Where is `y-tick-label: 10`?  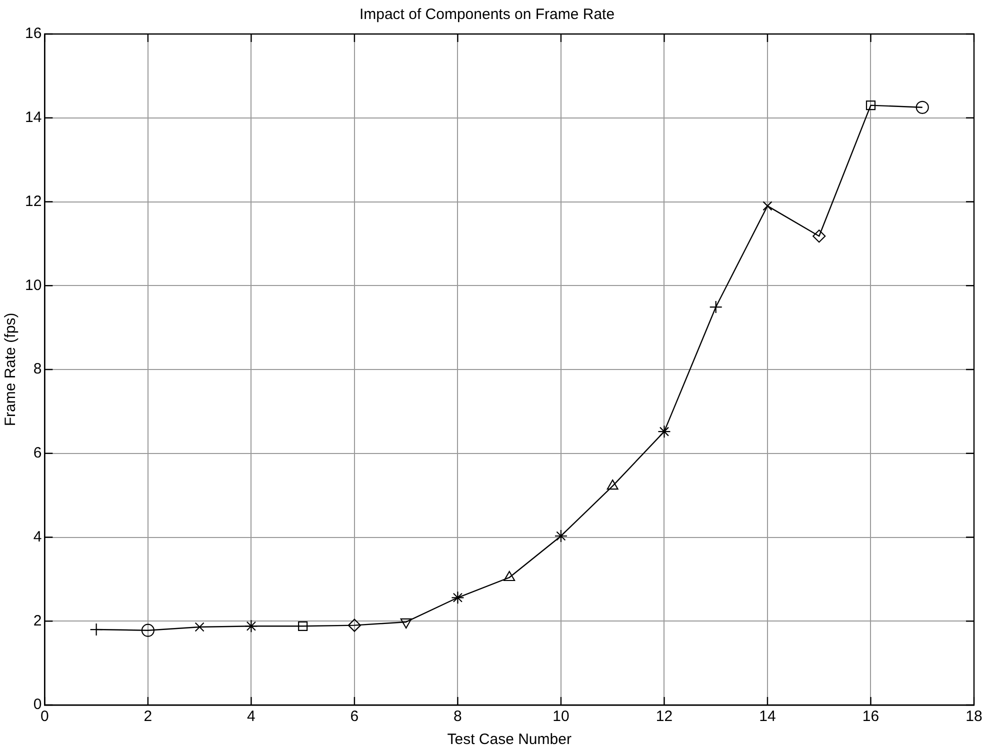
y-tick-label: 10 is located at coordinates (33, 285).